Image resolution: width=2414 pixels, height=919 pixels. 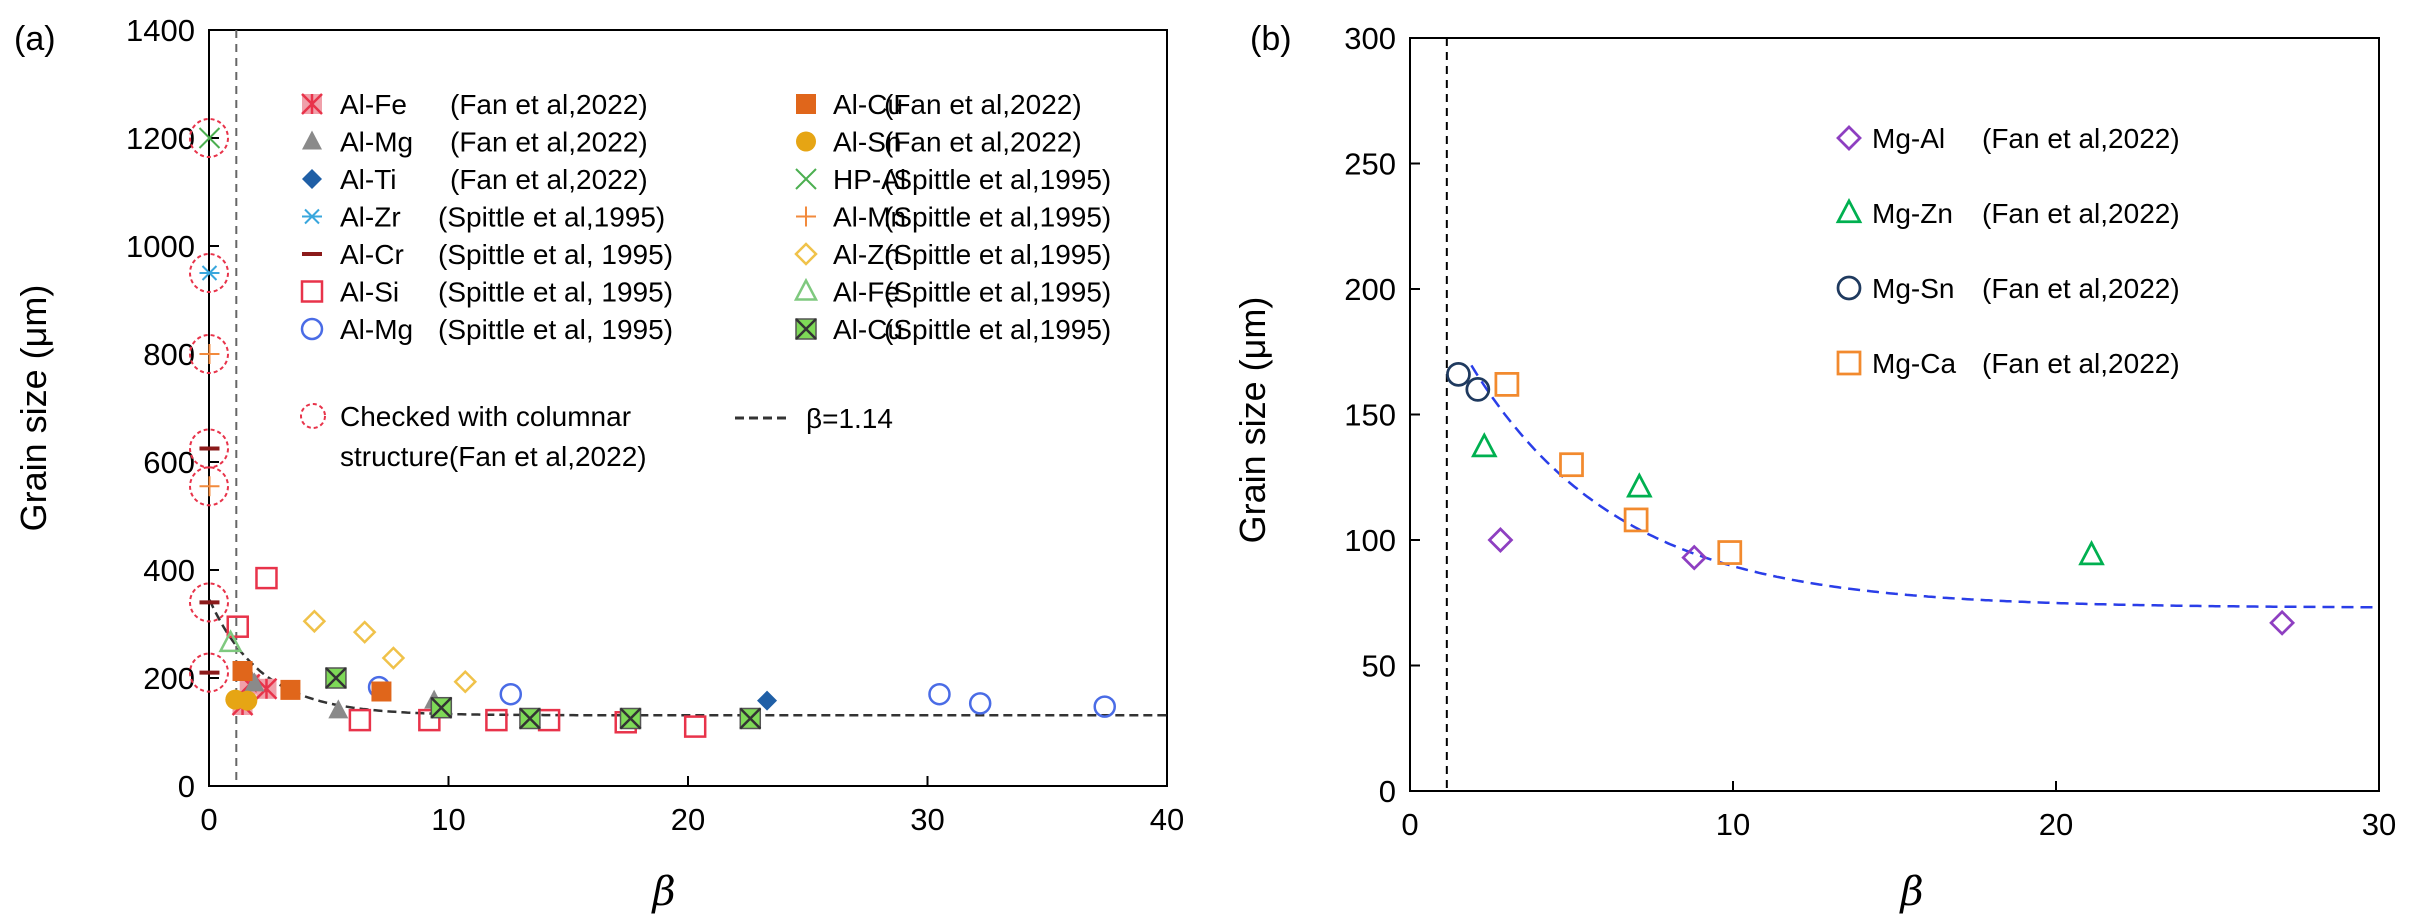 I want to click on panel-a-checked-circles, so click(x=209, y=405).